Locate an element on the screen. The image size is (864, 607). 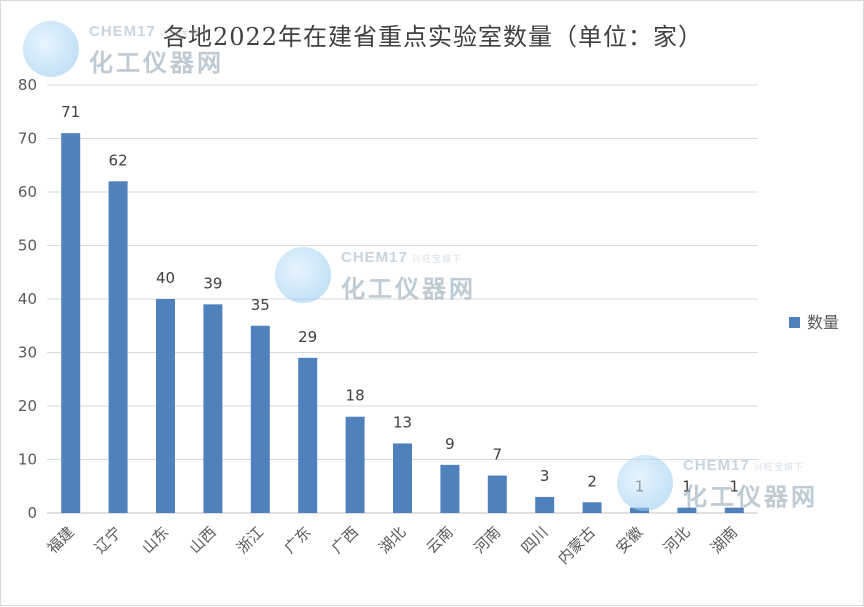
data-label: 39 is located at coordinates (212, 283).